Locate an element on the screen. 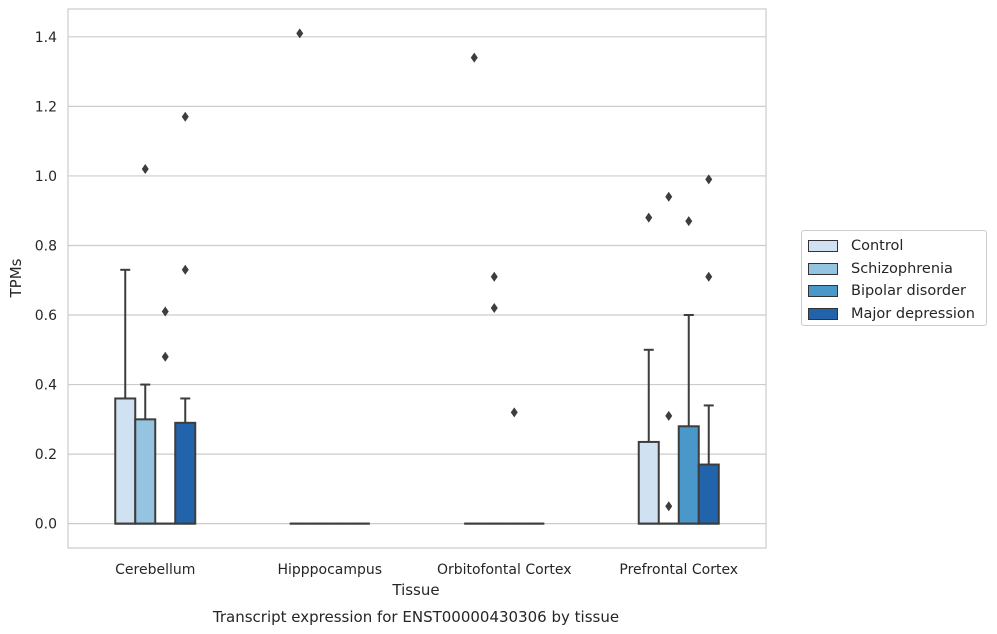 Image resolution: width=997 pixels, height=634 pixels. x-axis-label: Tissue is located at coordinates (415, 590).